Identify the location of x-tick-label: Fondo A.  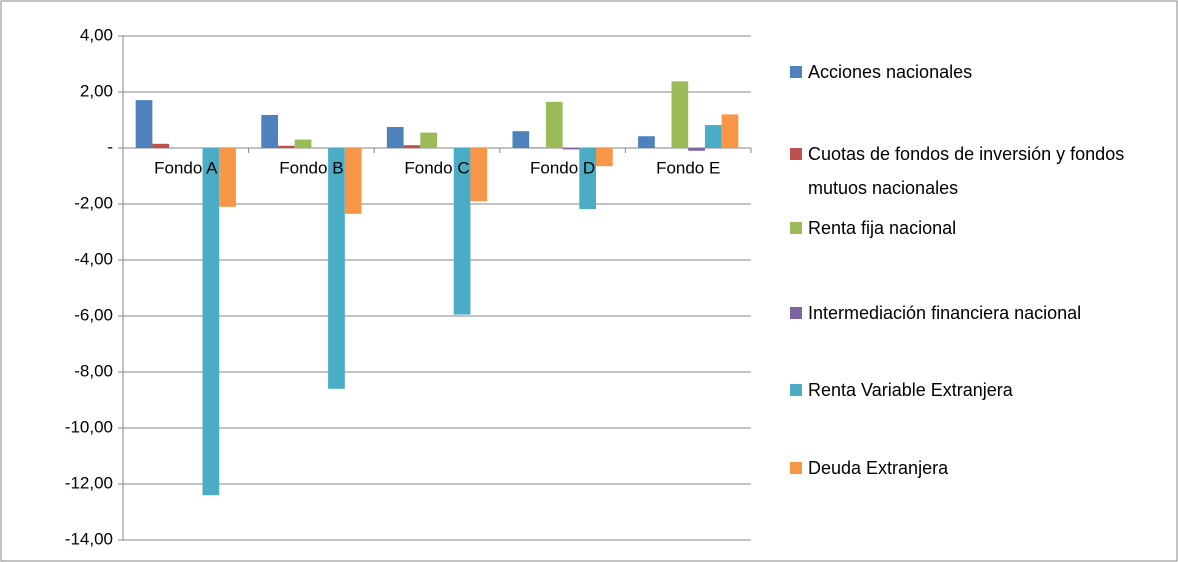
(186, 167).